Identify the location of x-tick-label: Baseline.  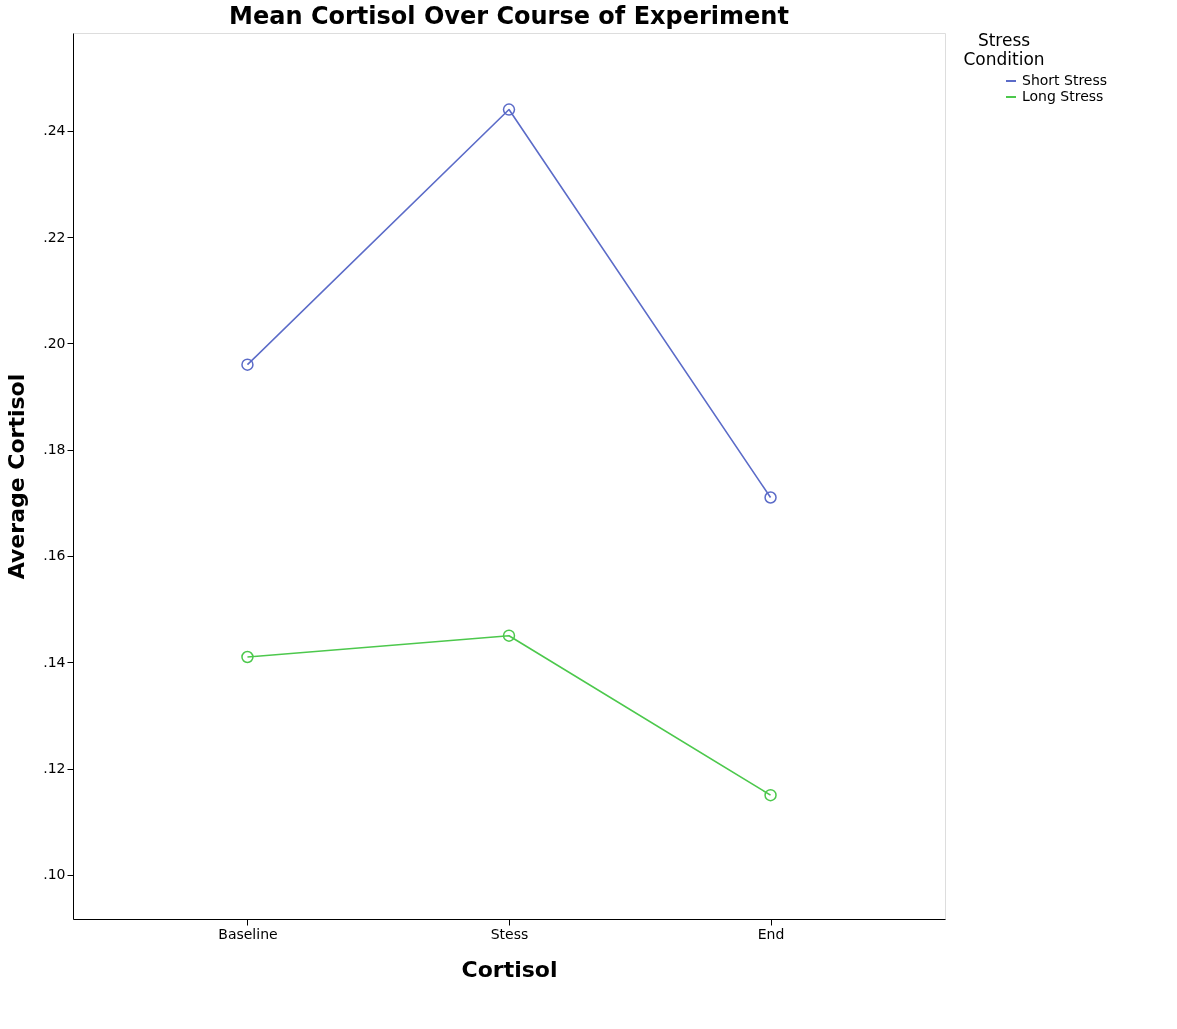
(248, 933).